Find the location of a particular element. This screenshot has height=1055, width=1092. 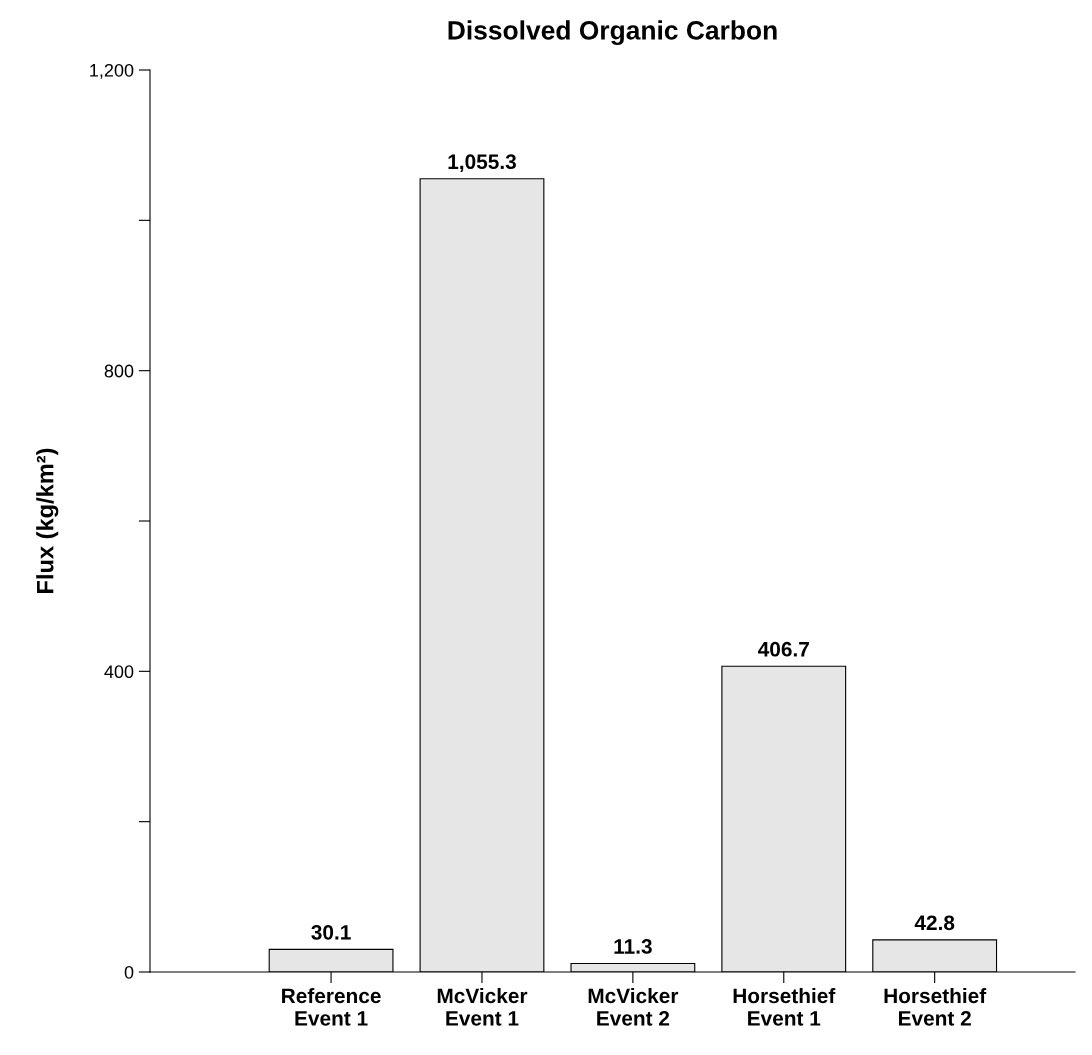

data-label: 11.3 is located at coordinates (633, 946).